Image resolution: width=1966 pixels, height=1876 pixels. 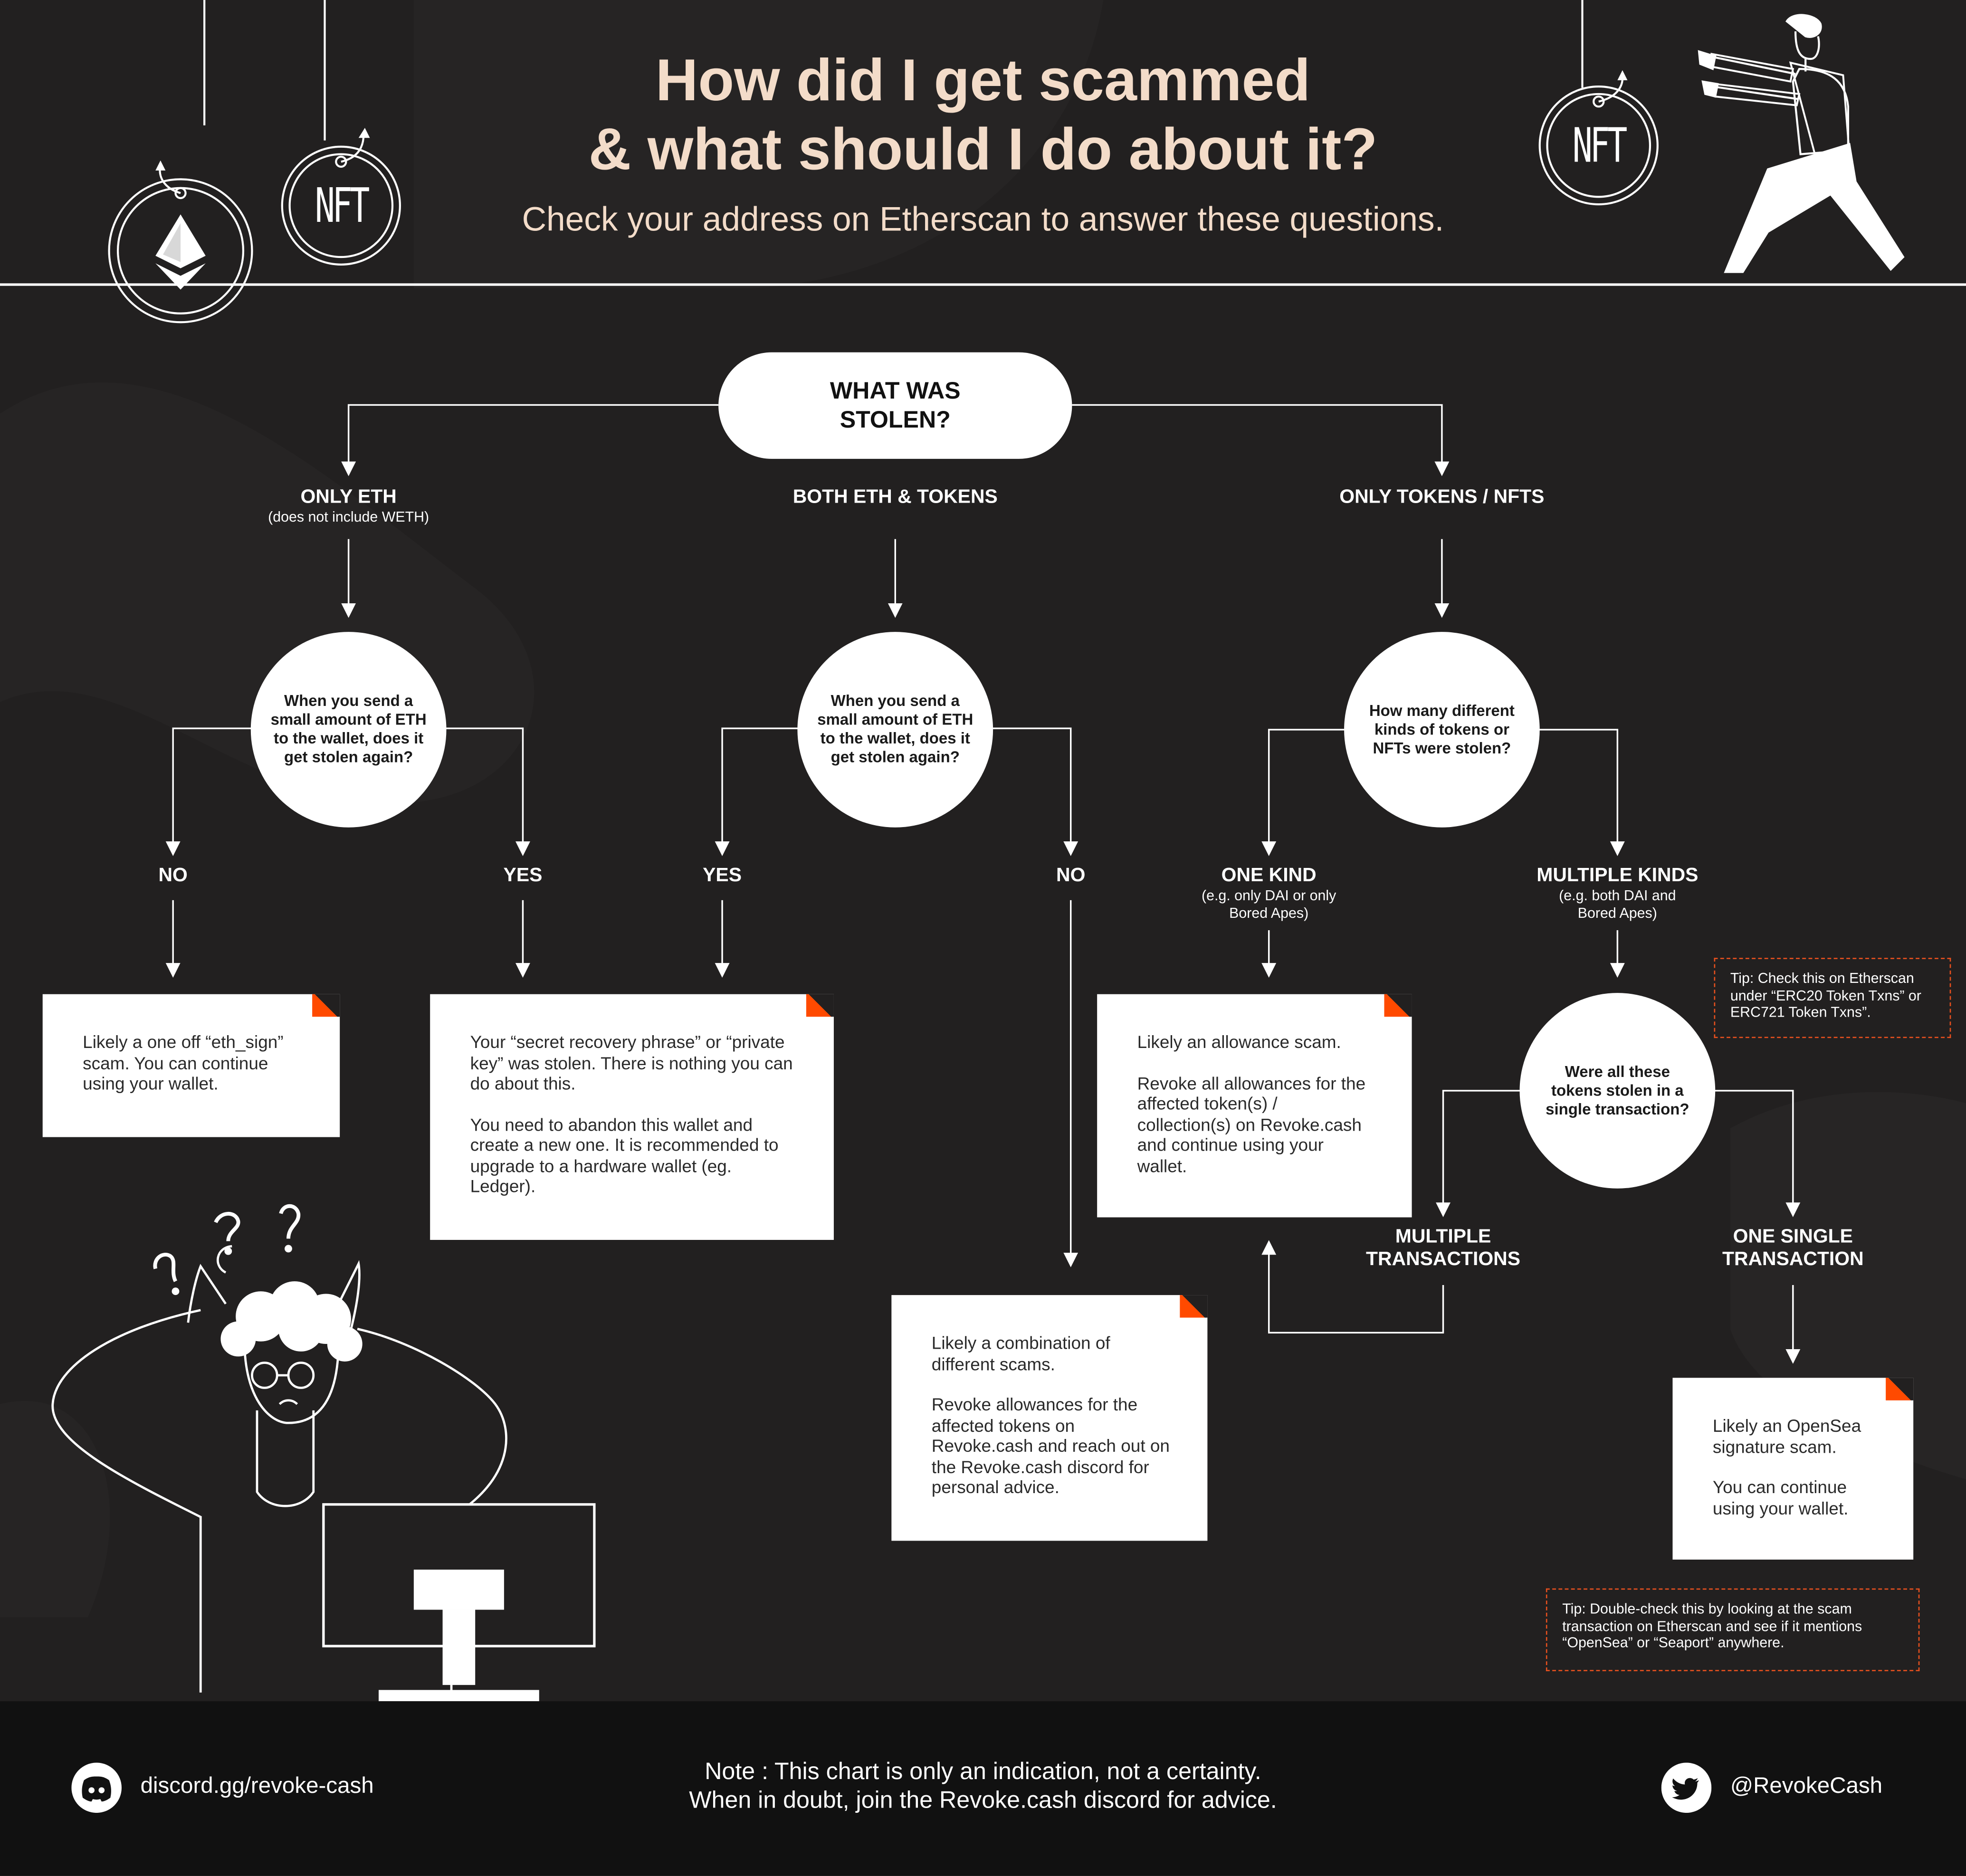 What do you see at coordinates (323, 1453) in the screenshot?
I see `confused-person-illustration` at bounding box center [323, 1453].